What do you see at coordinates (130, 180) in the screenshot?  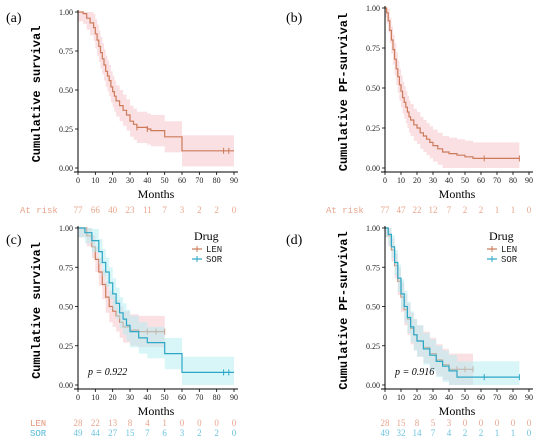 I see `x-tick-label: 30` at bounding box center [130, 180].